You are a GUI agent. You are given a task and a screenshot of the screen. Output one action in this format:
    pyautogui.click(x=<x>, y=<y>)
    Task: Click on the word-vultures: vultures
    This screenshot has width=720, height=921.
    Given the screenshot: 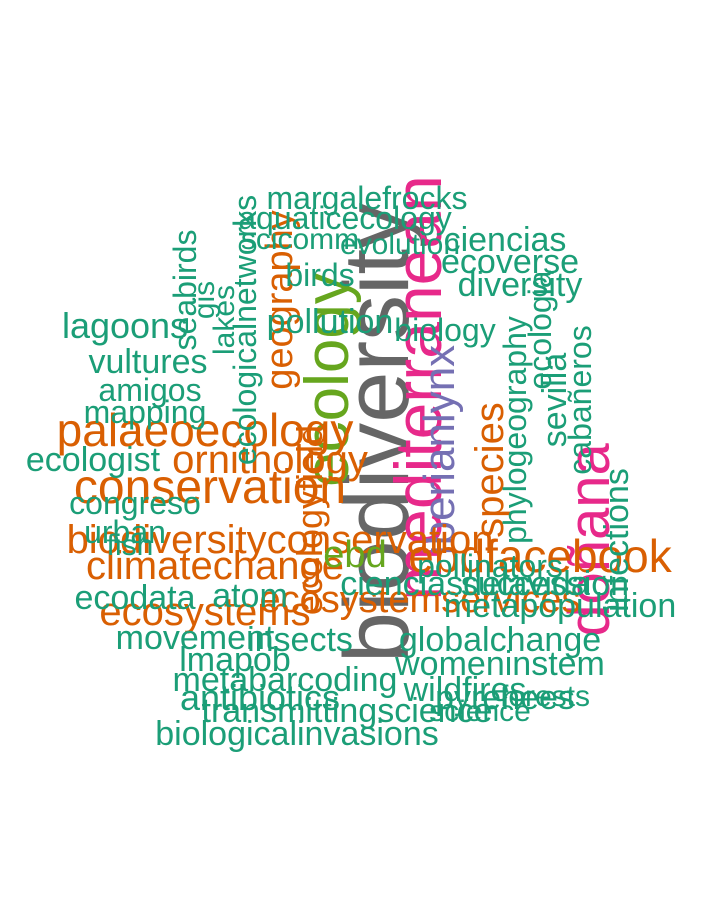 What is the action you would take?
    pyautogui.click(x=148, y=362)
    